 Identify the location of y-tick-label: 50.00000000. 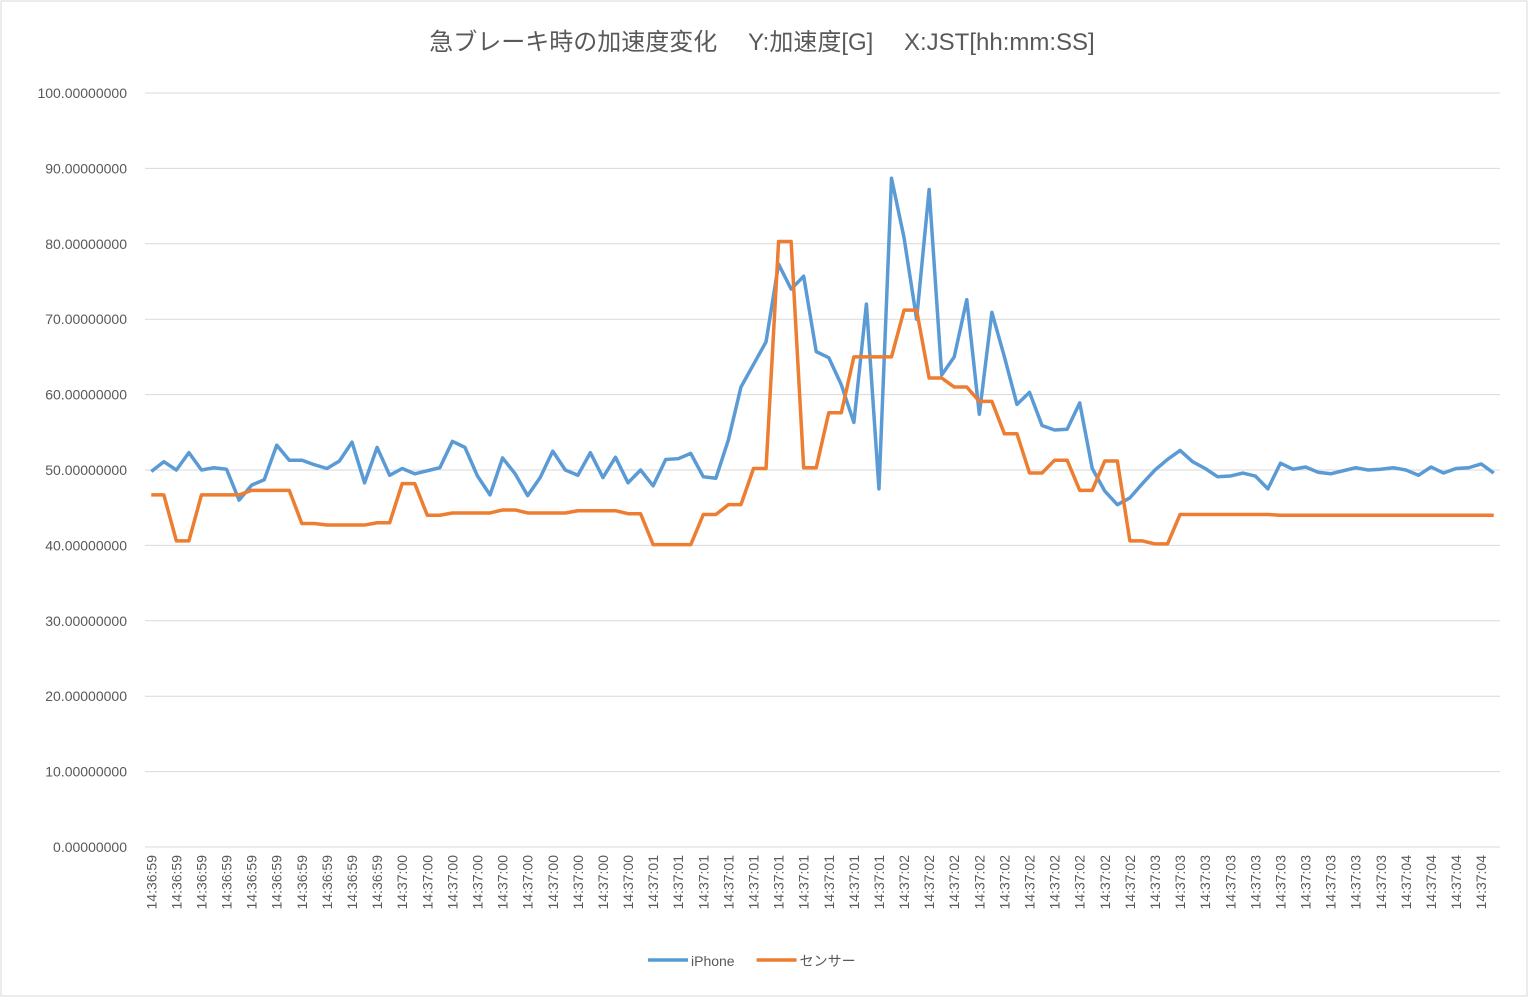
(86, 470).